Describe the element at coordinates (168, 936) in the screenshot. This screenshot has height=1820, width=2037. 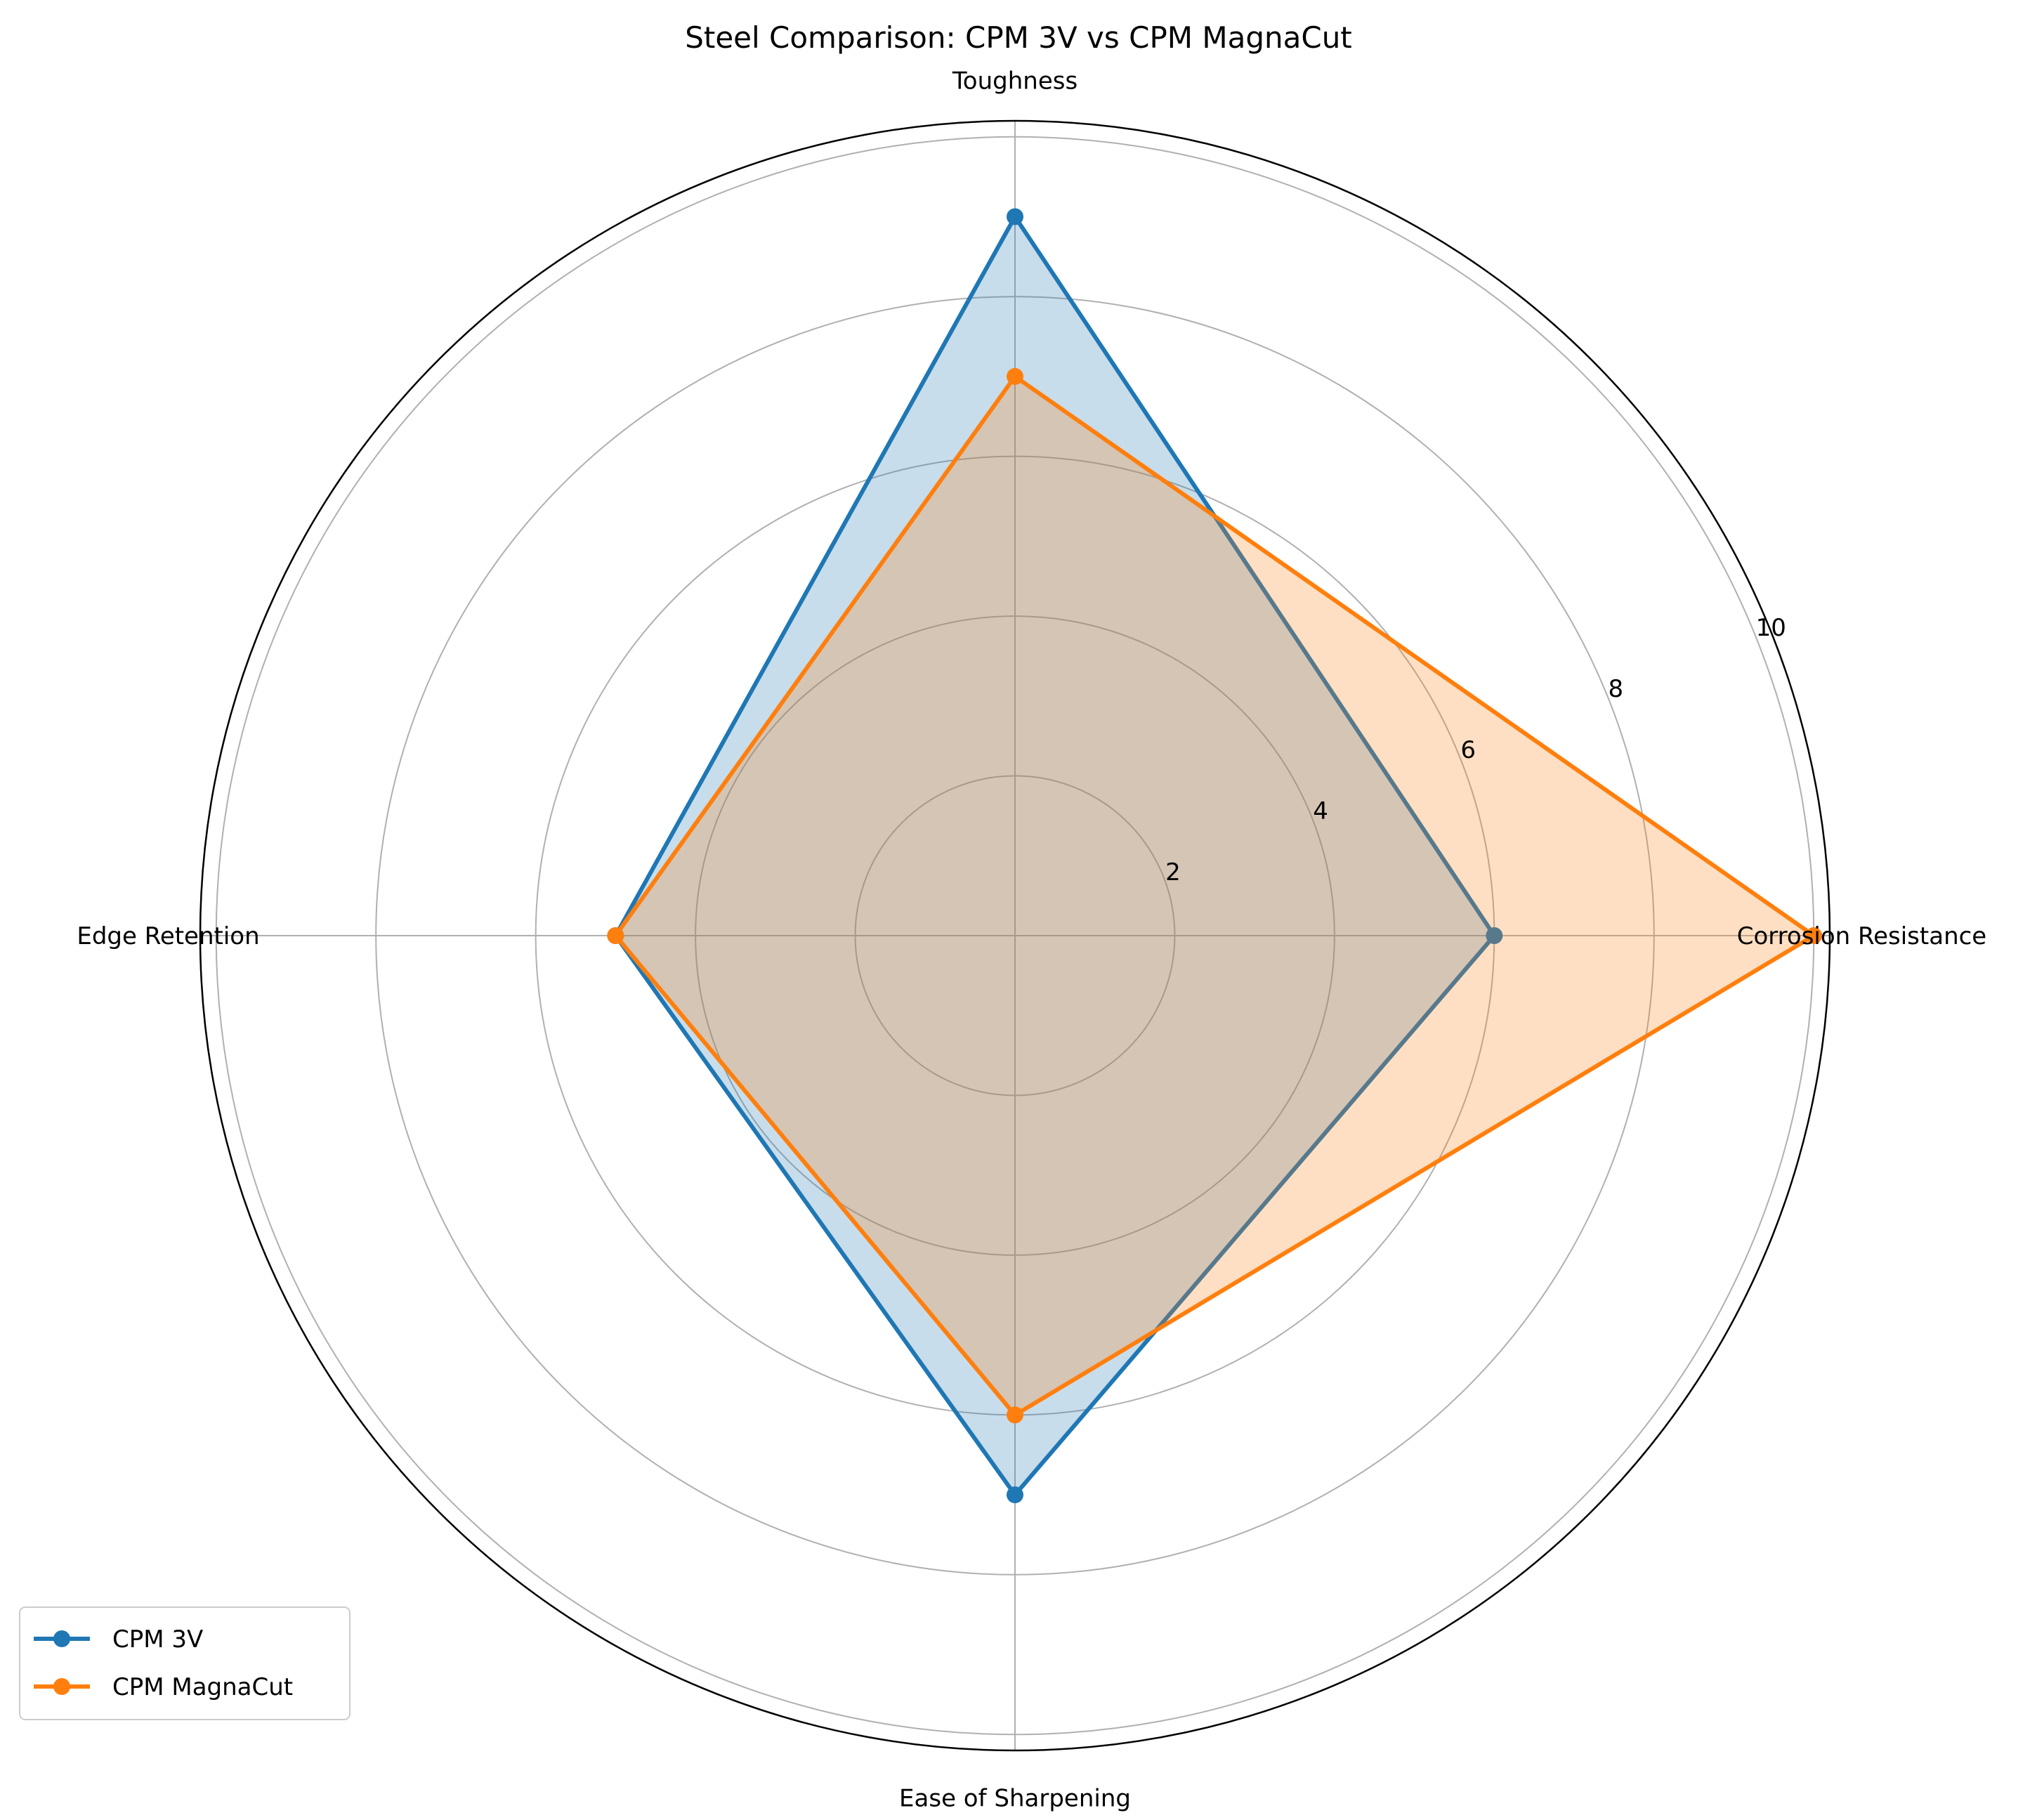
I see `axis-label-2: Edge Retention` at that location.